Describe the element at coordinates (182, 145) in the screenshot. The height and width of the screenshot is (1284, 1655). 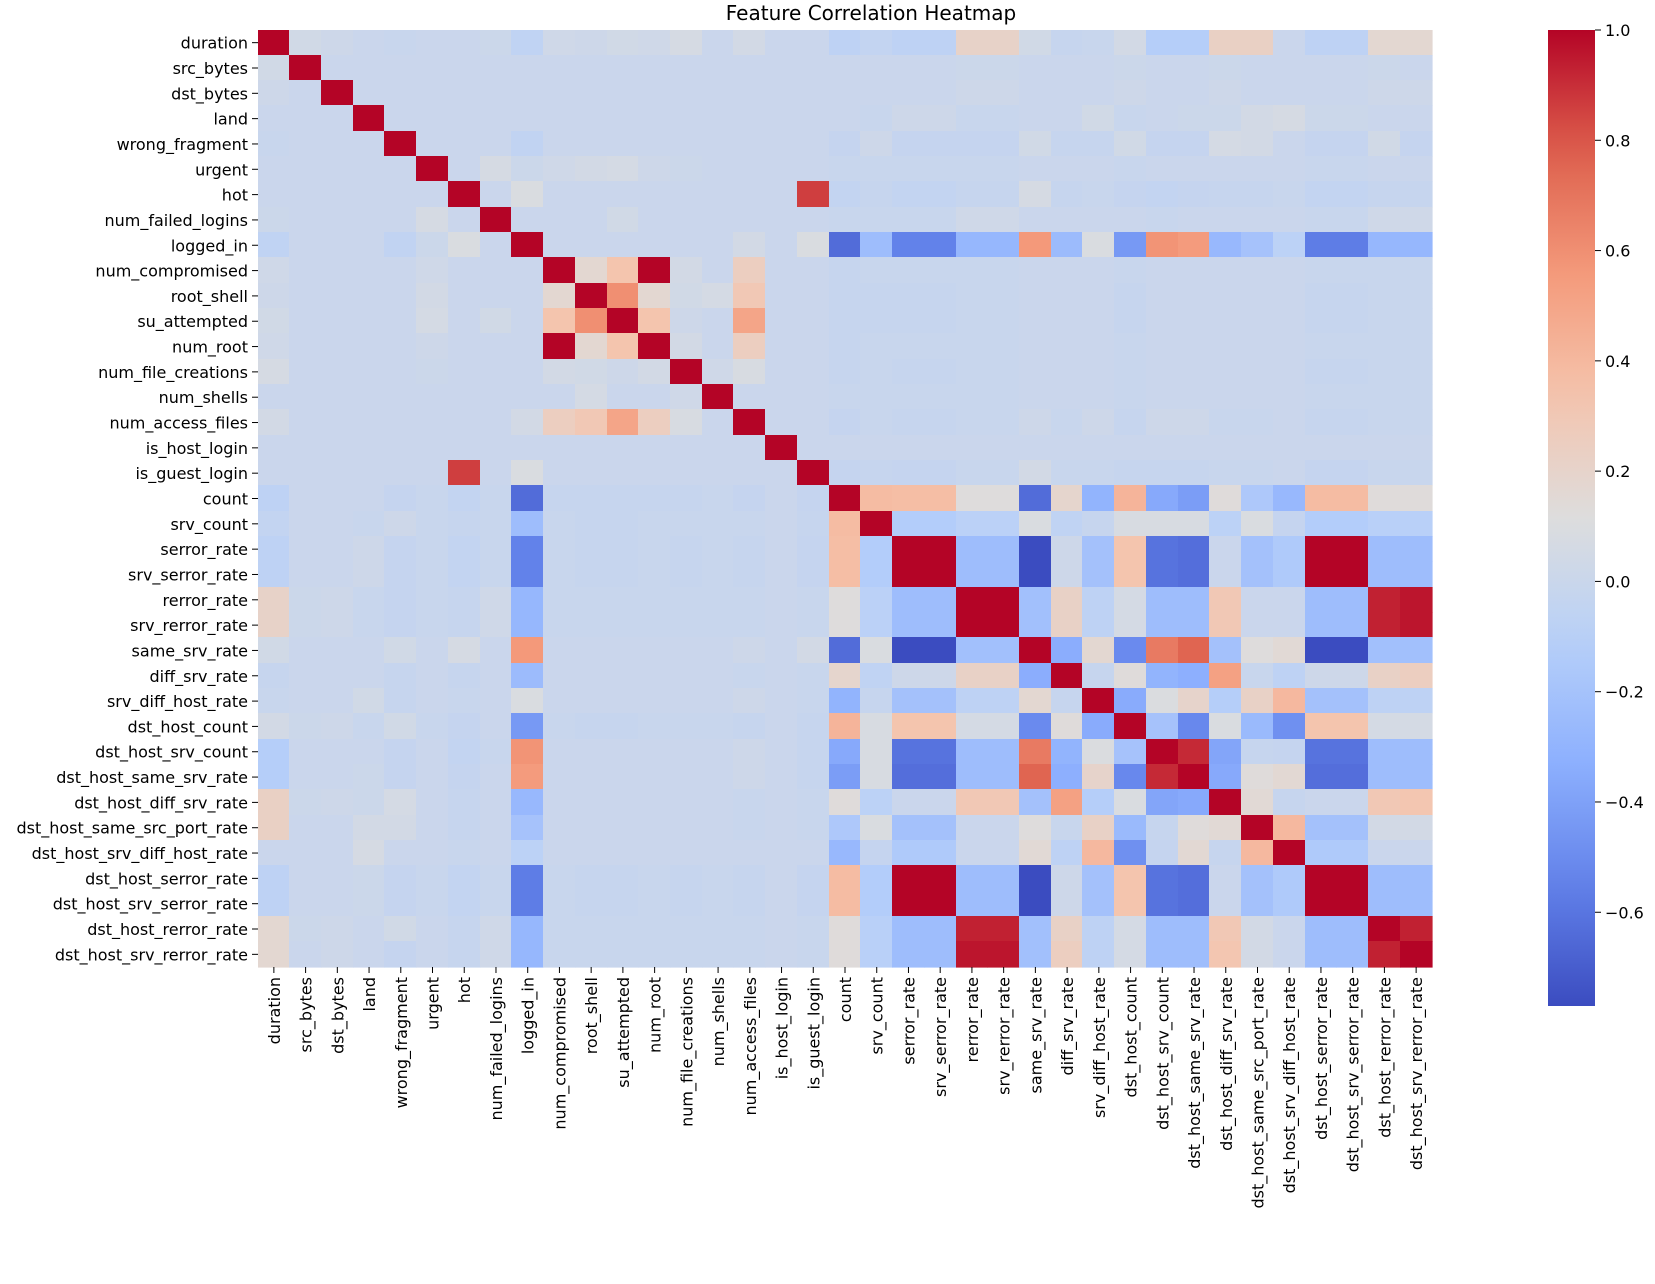
I see `y-tick-label: wrong_fragment` at that location.